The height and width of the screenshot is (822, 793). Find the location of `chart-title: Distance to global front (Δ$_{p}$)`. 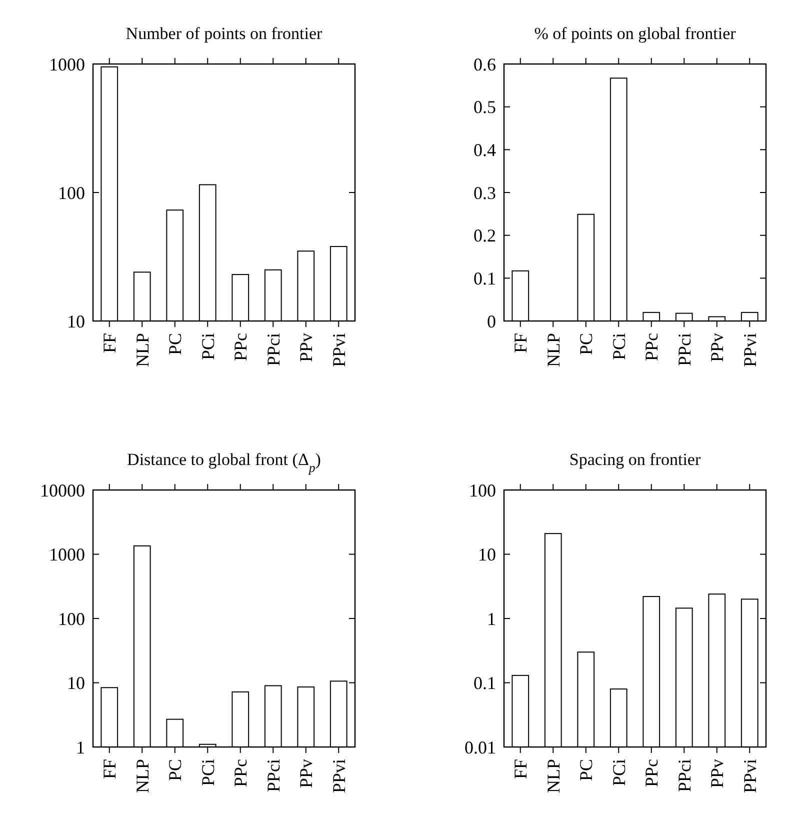

chart-title: Distance to global front (Δ$_{p}$) is located at coordinates (224, 462).